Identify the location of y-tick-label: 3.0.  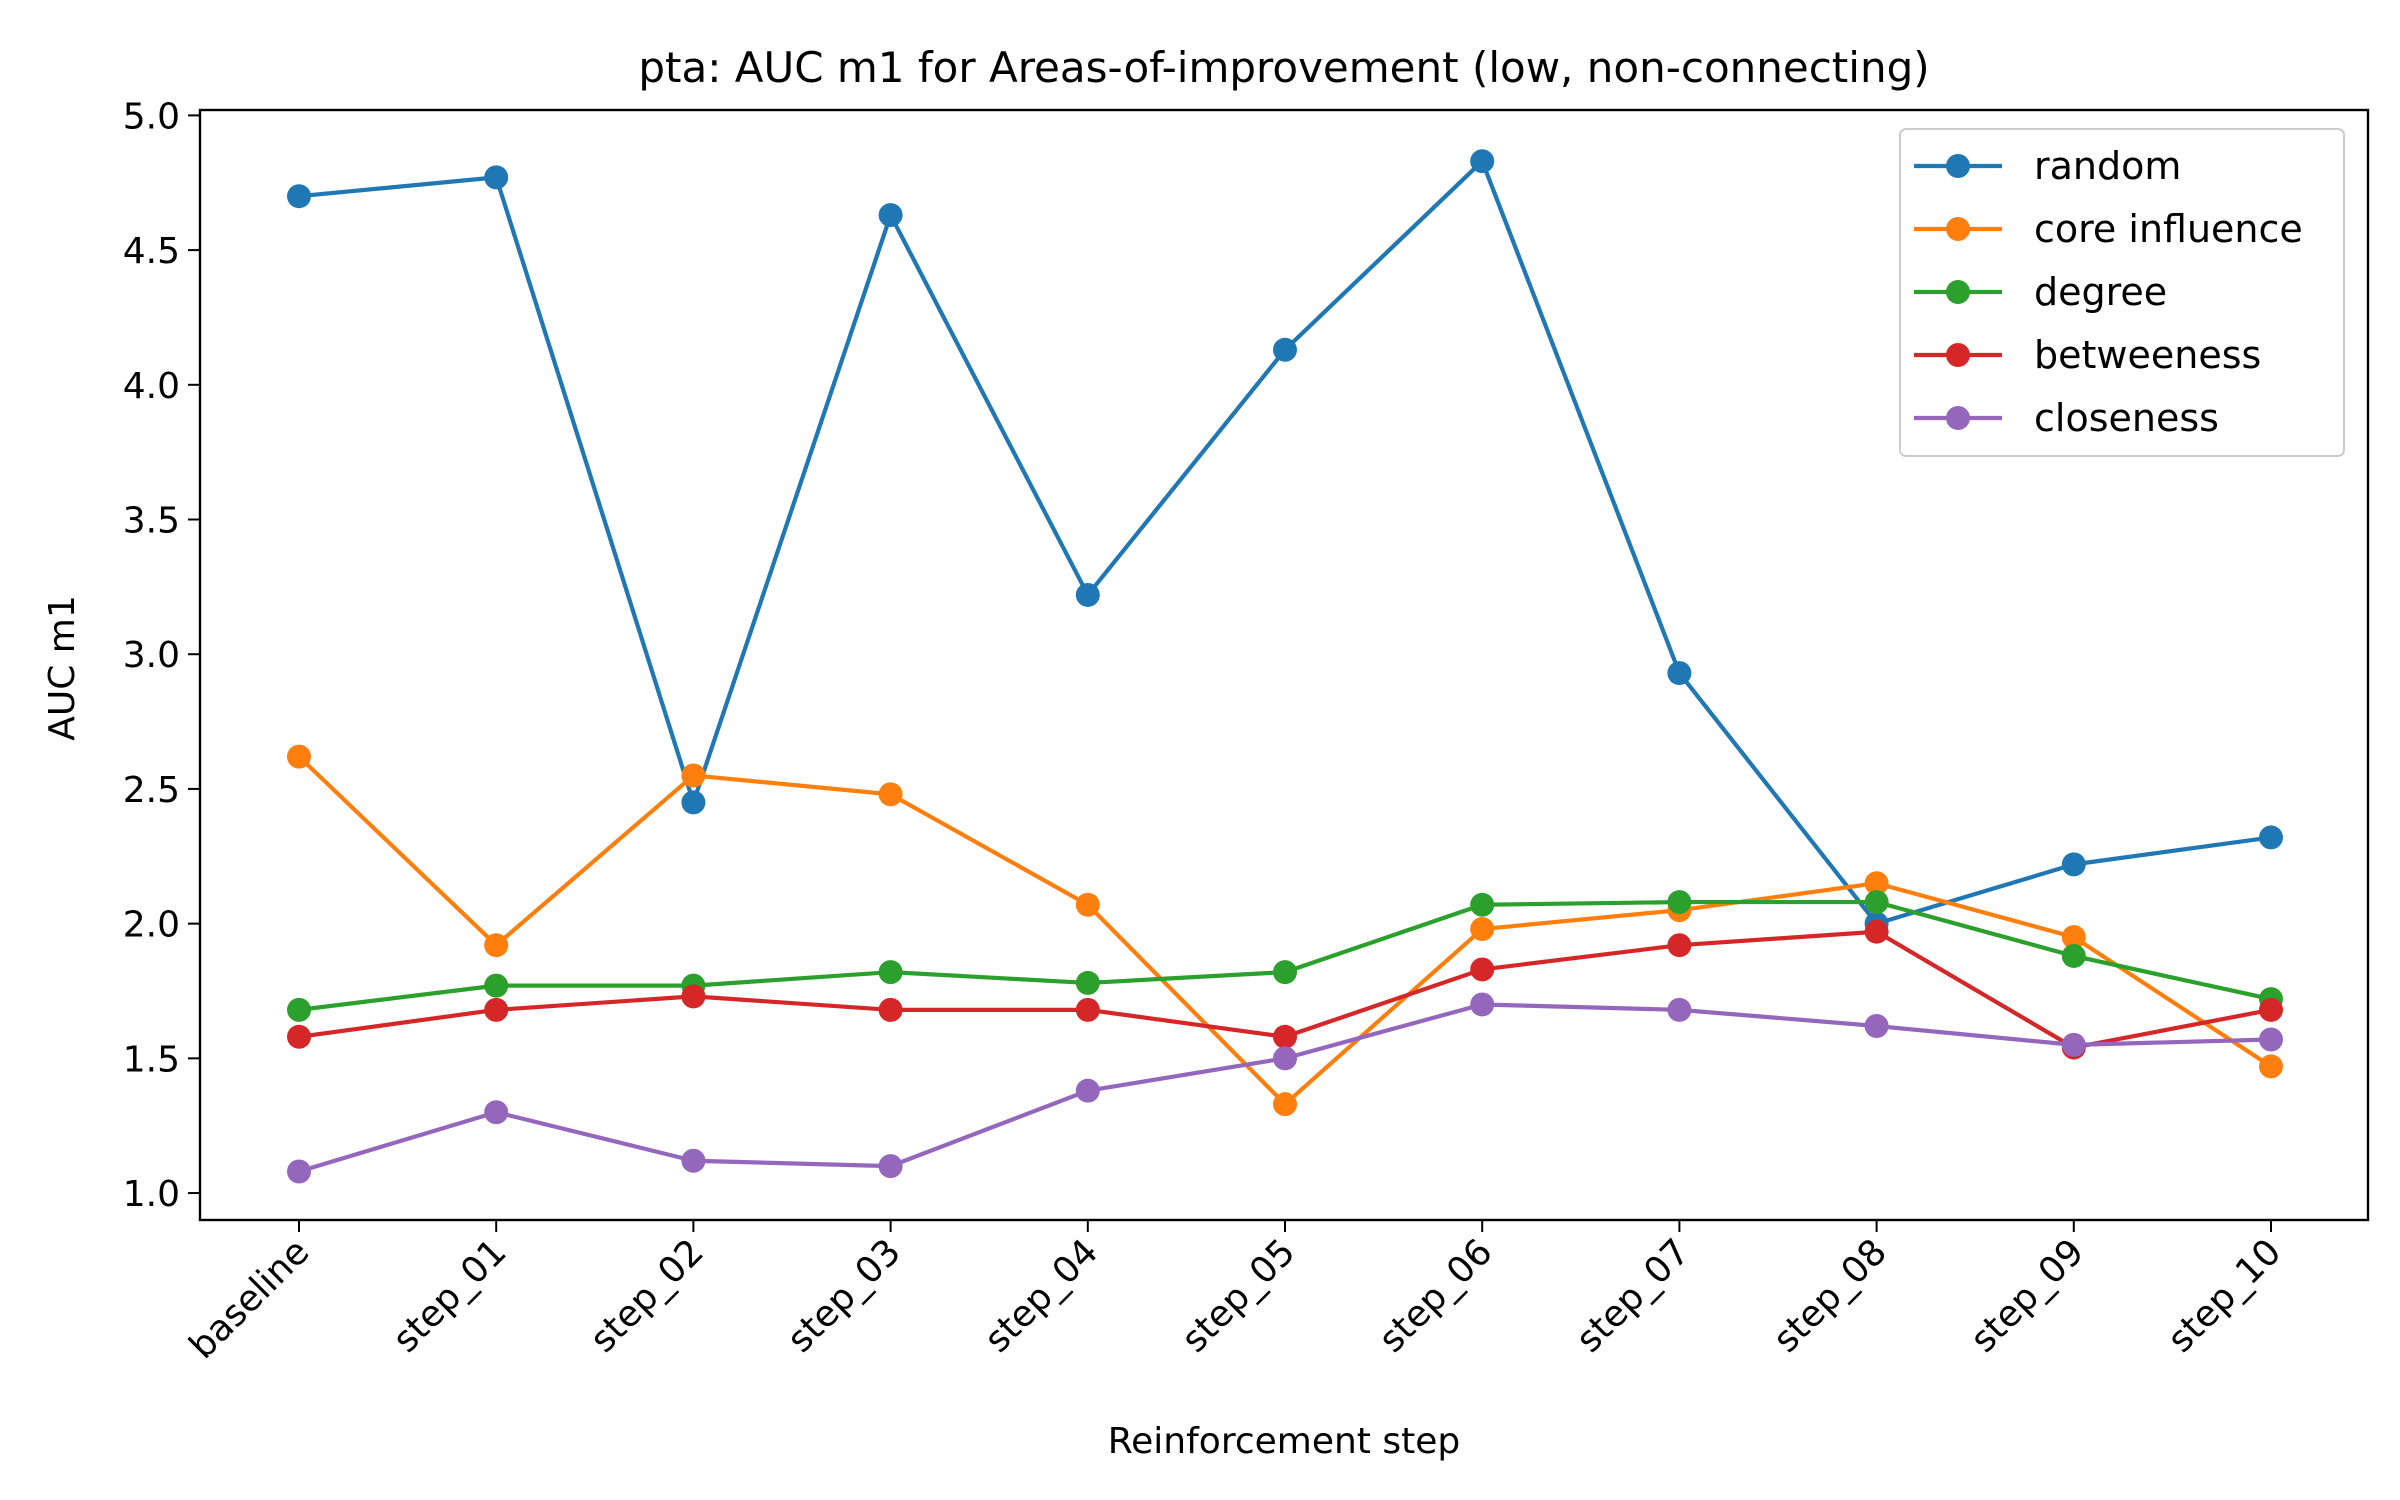
(151, 655).